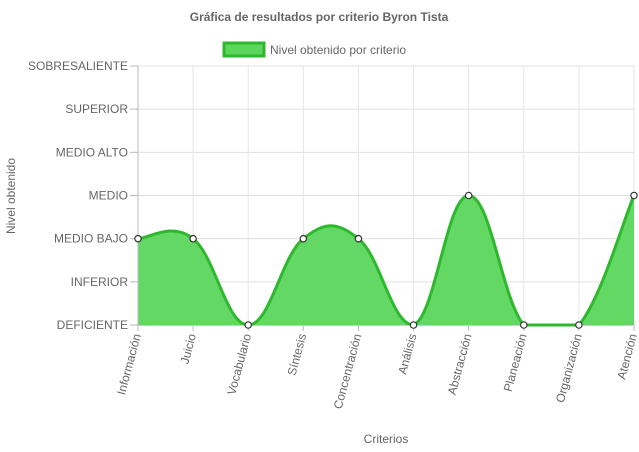  I want to click on y-tick-label: DEFICIENTE, so click(92, 325).